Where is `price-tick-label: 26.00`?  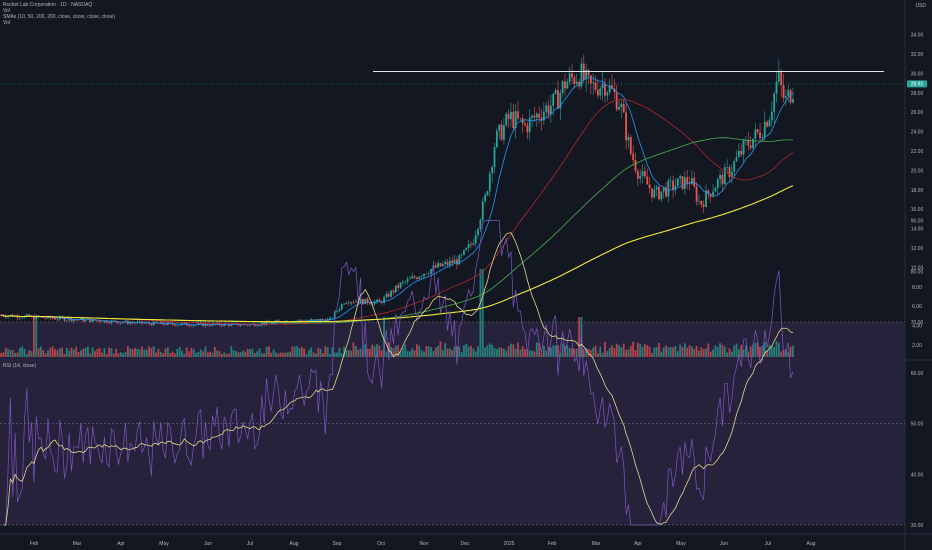
price-tick-label: 26.00 is located at coordinates (917, 113).